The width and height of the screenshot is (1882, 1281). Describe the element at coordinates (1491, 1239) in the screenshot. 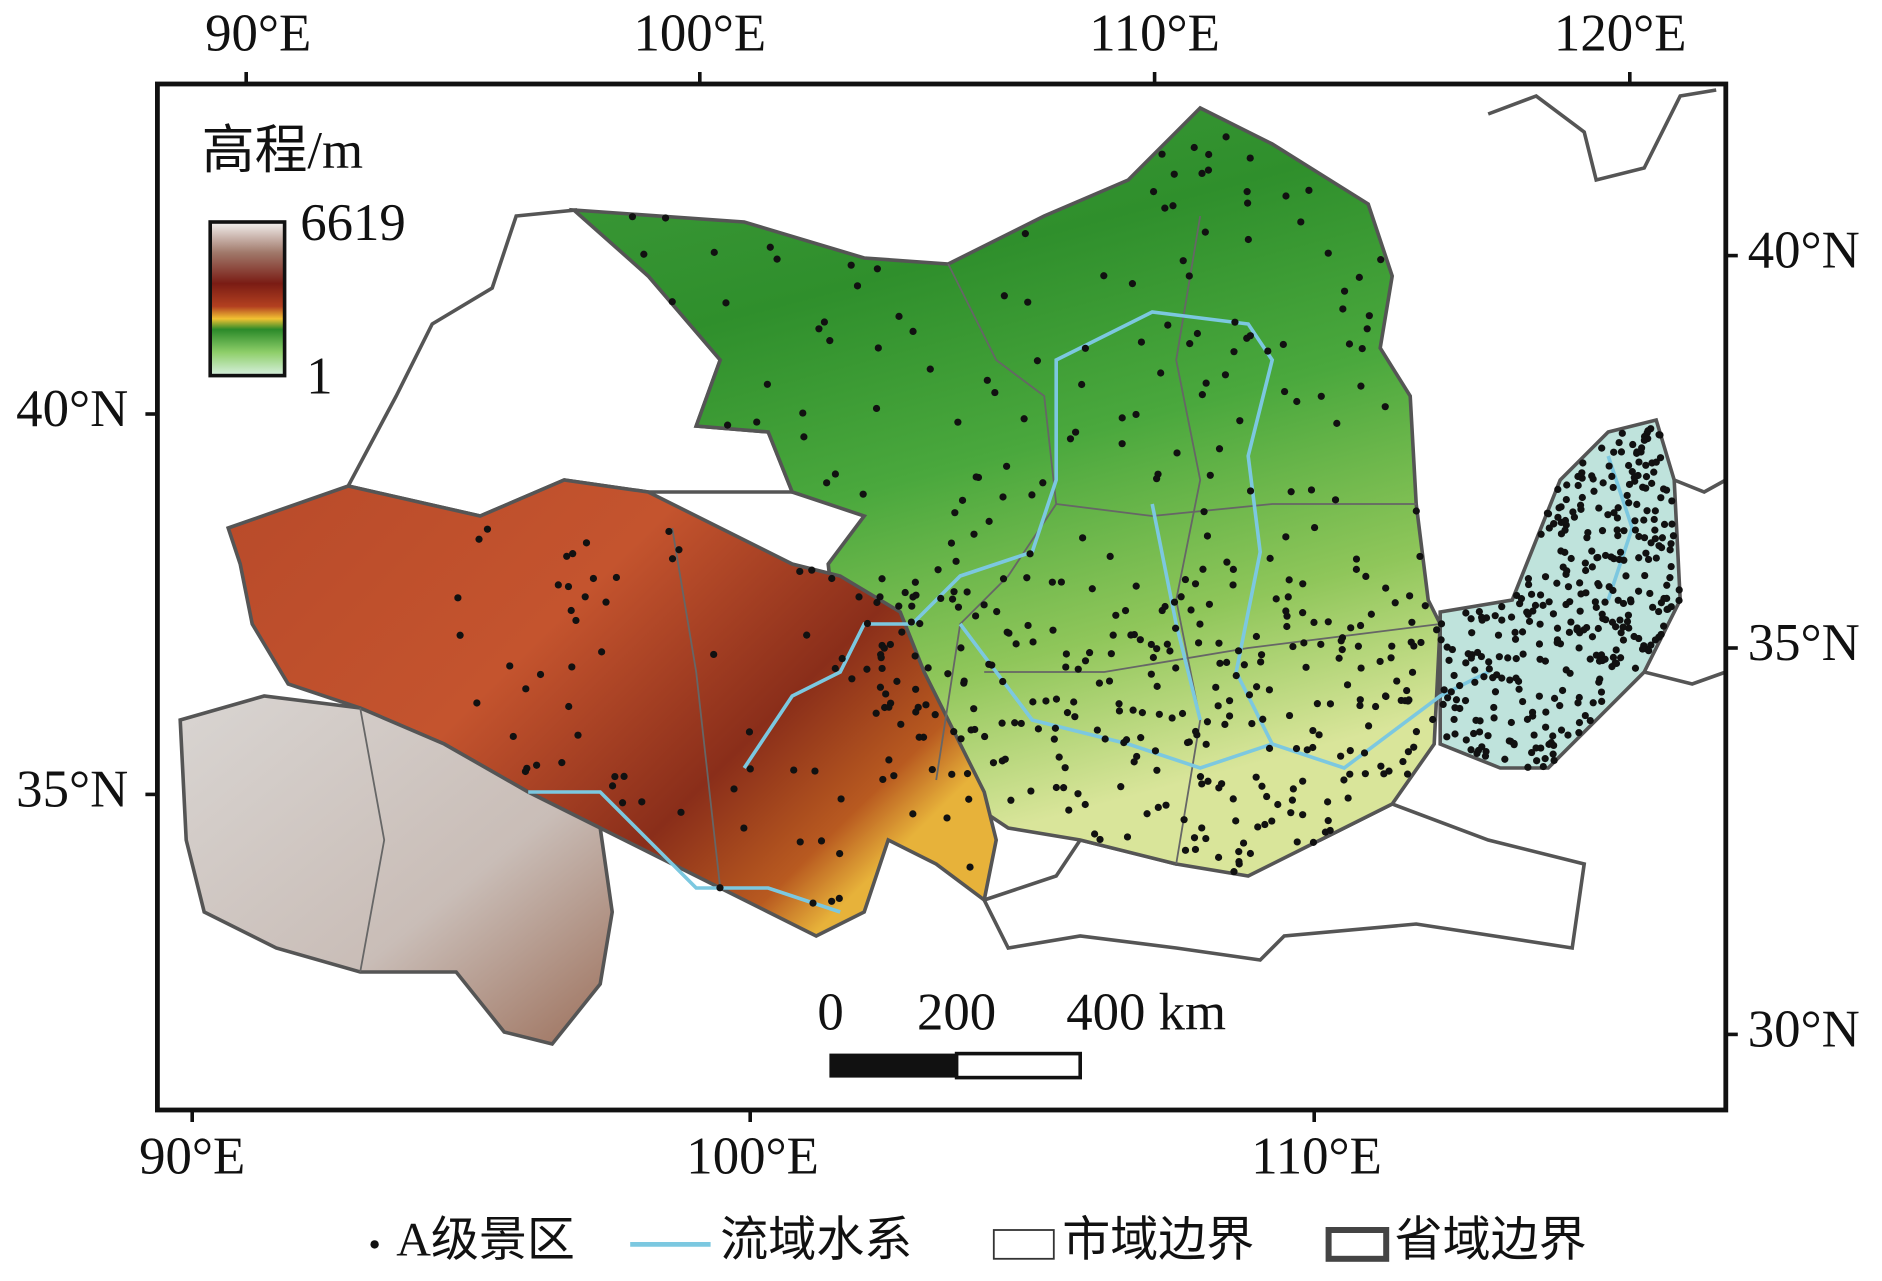

I see `legend-label: 省域边界` at that location.